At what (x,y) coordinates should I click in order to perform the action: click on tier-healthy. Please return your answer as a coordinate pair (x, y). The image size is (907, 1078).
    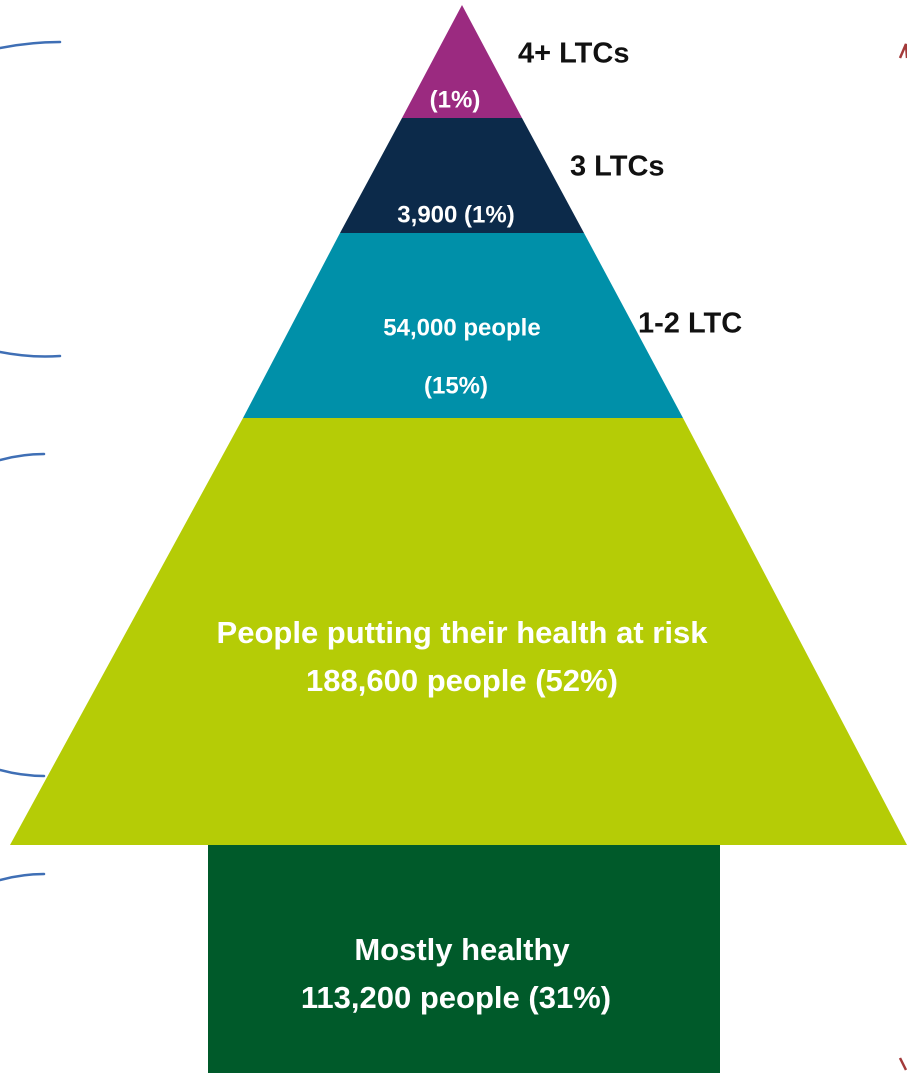
    Looking at the image, I should click on (464, 959).